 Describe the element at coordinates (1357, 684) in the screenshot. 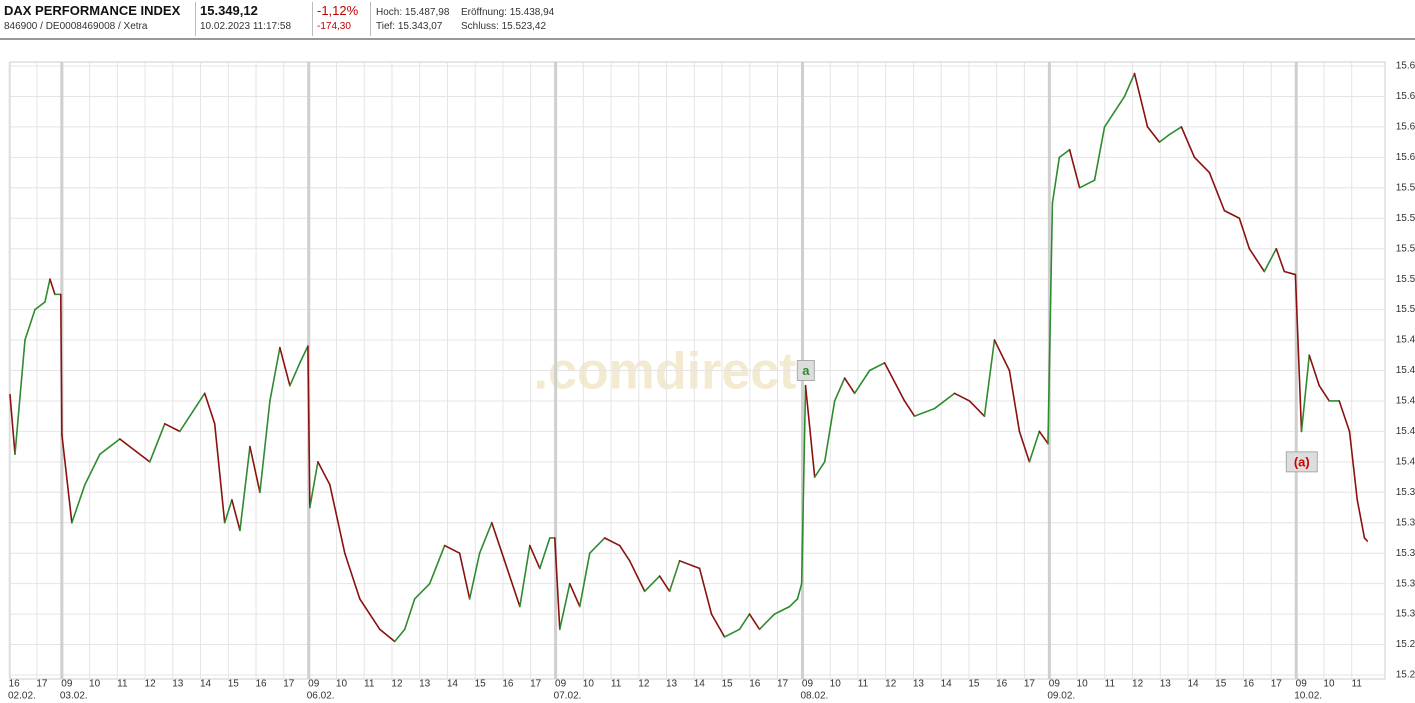

I see `x-tick-label: 11` at that location.